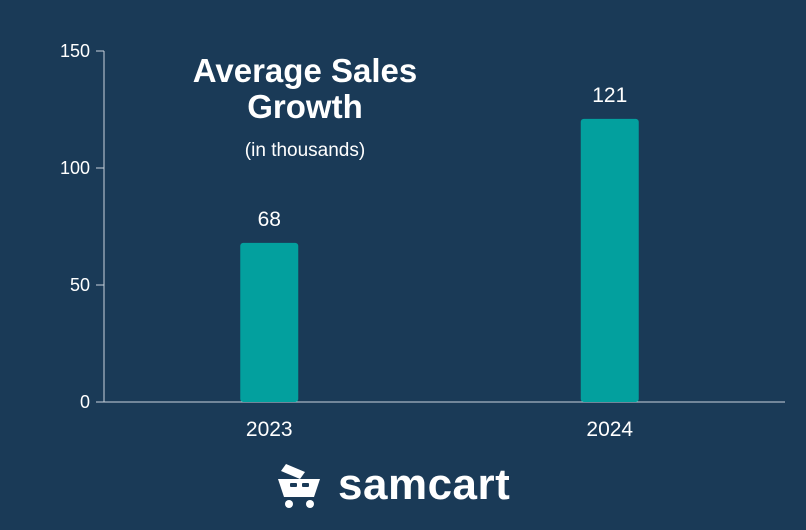 This screenshot has width=806, height=530. Describe the element at coordinates (75, 168) in the screenshot. I see `y-tick-label: 100` at that location.